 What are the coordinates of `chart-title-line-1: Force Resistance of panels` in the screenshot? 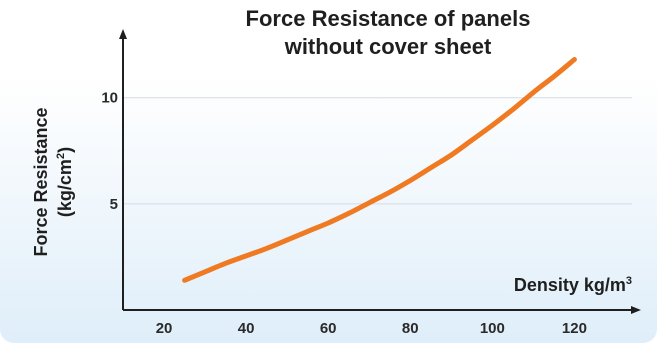 It's located at (388, 18).